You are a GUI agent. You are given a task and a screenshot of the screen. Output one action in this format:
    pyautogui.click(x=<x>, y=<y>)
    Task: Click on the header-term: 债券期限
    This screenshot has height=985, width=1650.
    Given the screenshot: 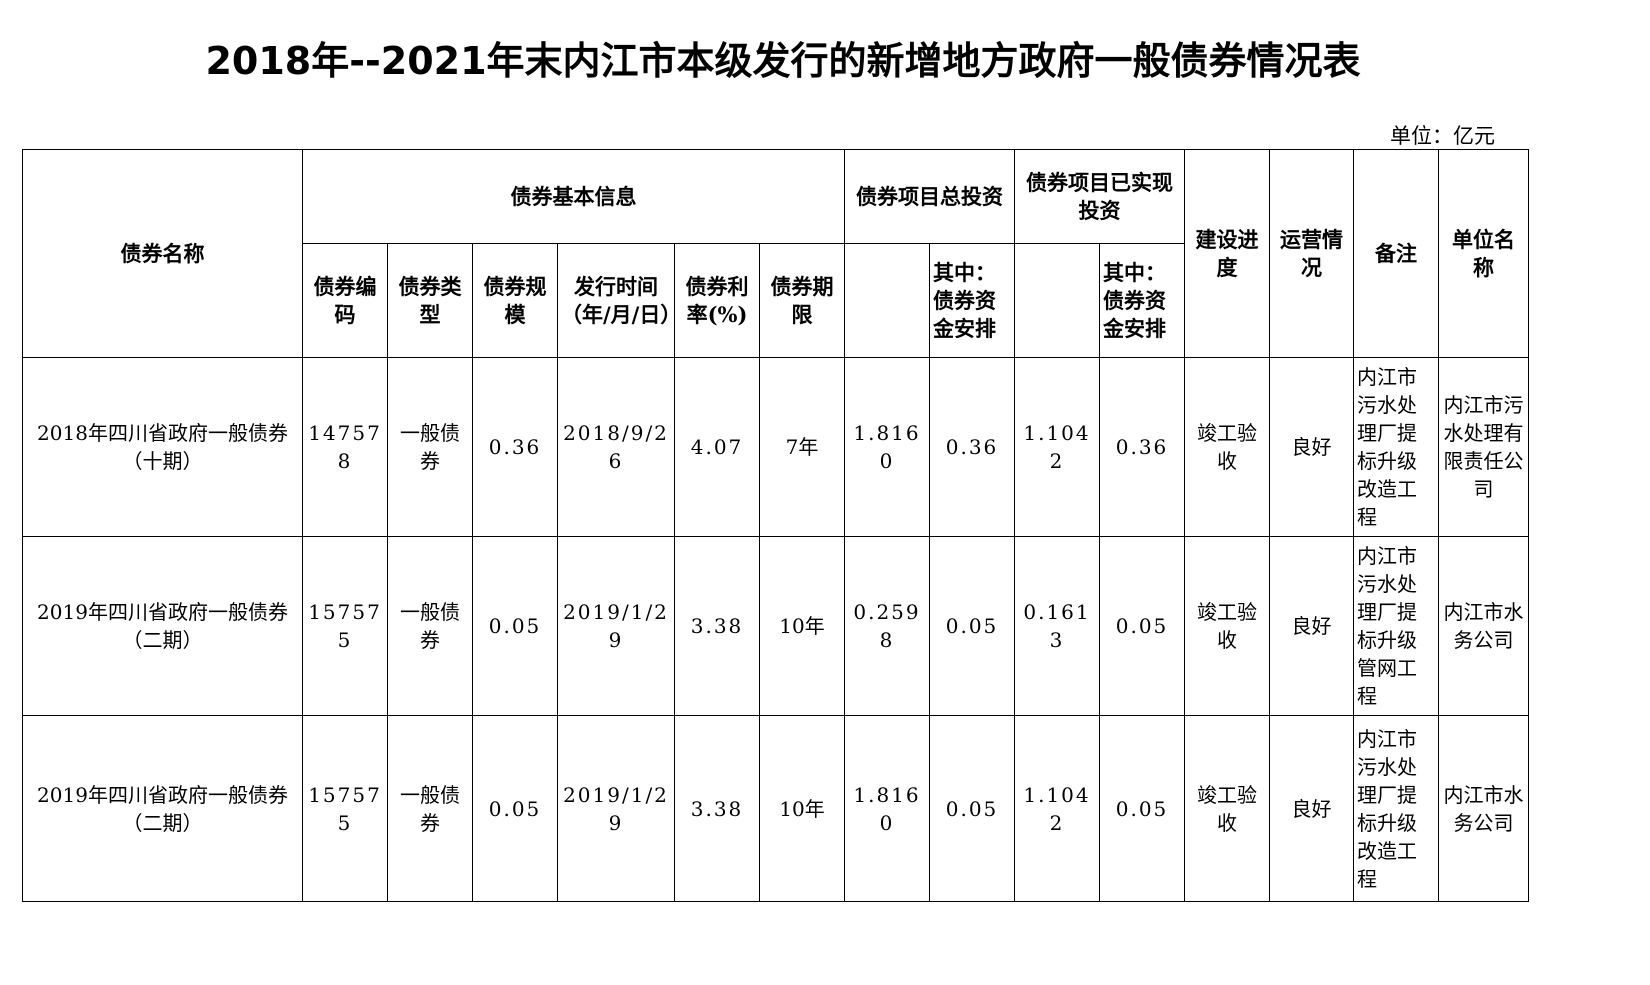 What is the action you would take?
    pyautogui.click(x=802, y=300)
    